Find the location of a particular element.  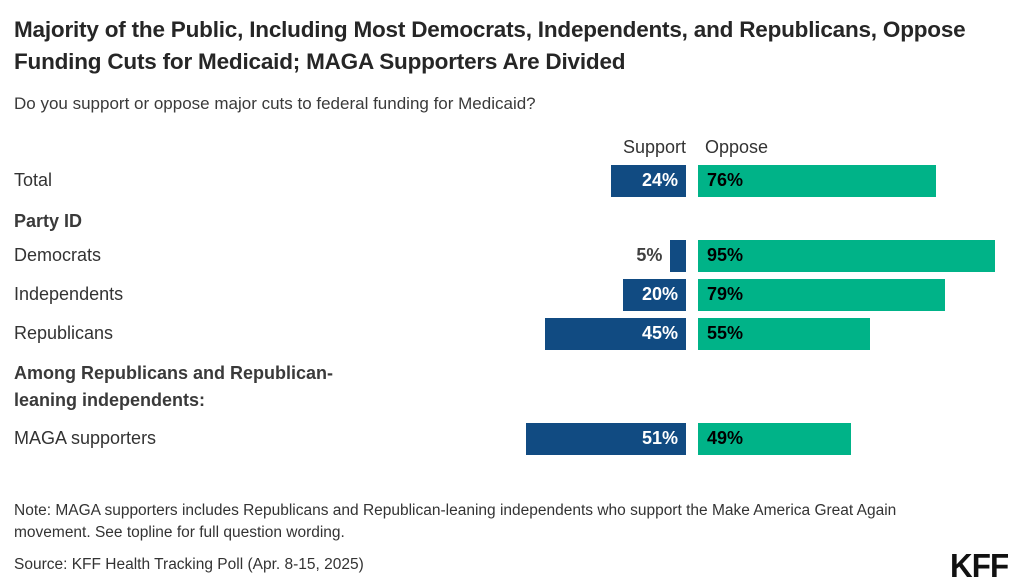

support-bar: 45% is located at coordinates (615, 333).